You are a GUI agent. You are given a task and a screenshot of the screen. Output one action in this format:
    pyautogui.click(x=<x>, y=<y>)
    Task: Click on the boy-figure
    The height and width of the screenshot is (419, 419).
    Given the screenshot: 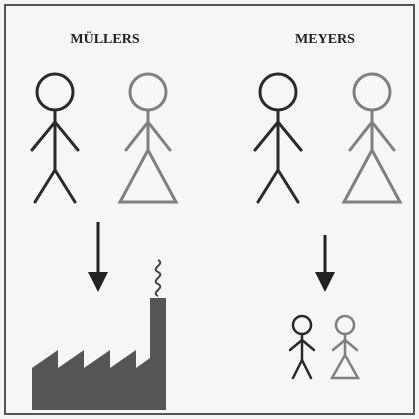 What is the action you would take?
    pyautogui.click(x=302, y=347)
    